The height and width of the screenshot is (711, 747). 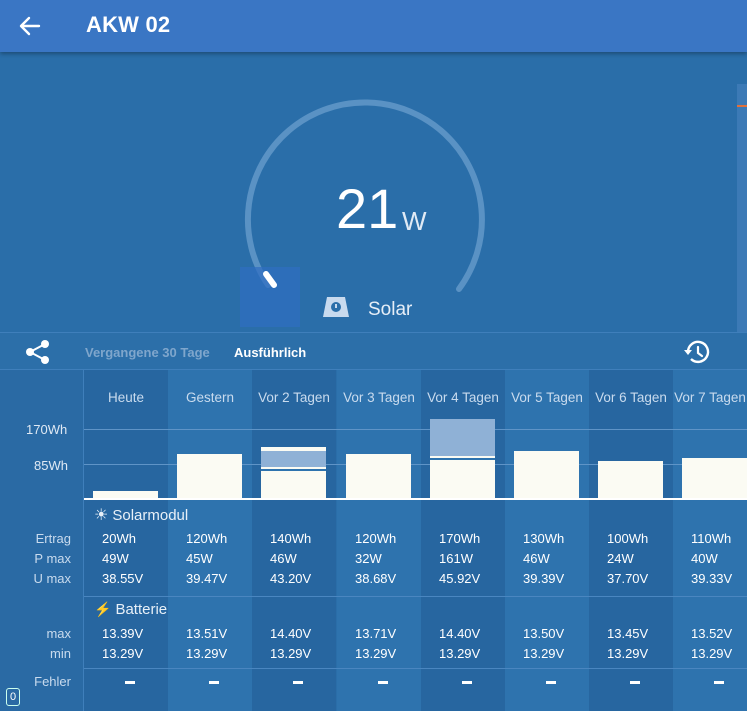 What do you see at coordinates (704, 558) in the screenshot?
I see `table-cell: 40W` at bounding box center [704, 558].